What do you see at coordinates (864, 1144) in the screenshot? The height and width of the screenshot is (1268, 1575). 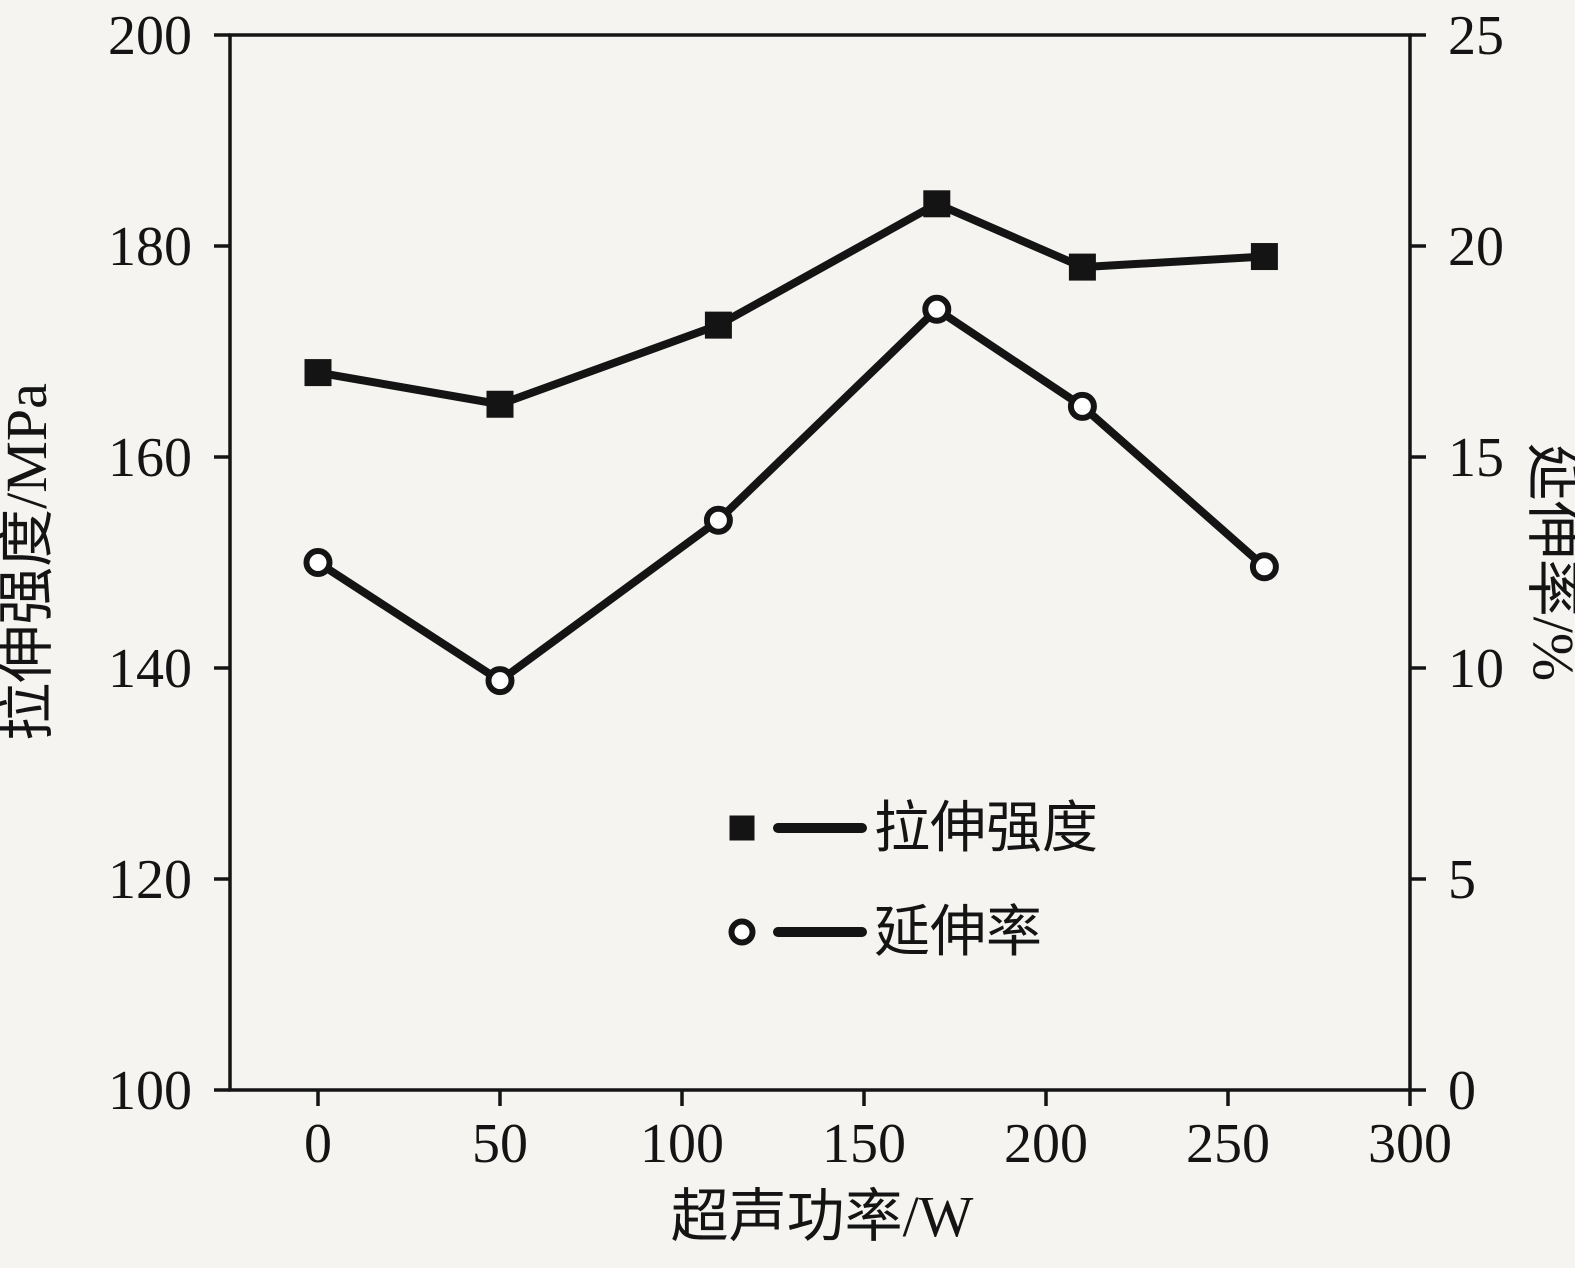 I see `x-axis-tick-label: 150` at bounding box center [864, 1144].